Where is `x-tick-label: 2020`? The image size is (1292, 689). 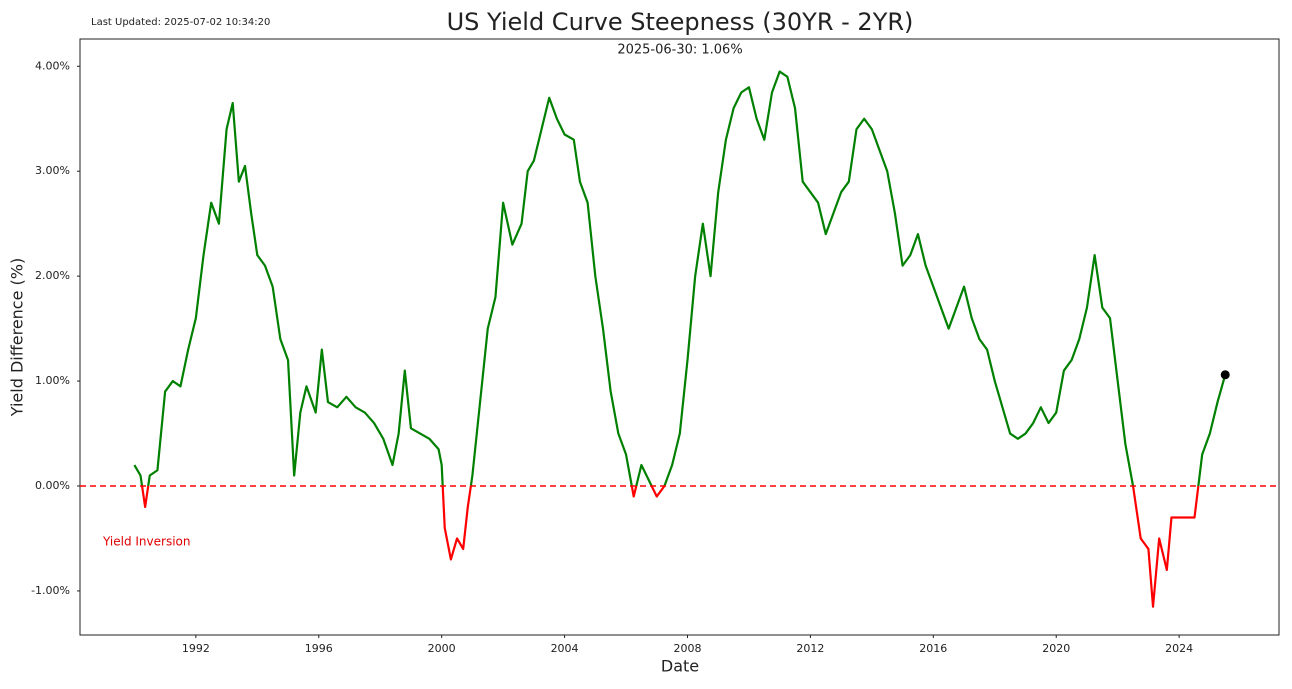 x-tick-label: 2020 is located at coordinates (1056, 648).